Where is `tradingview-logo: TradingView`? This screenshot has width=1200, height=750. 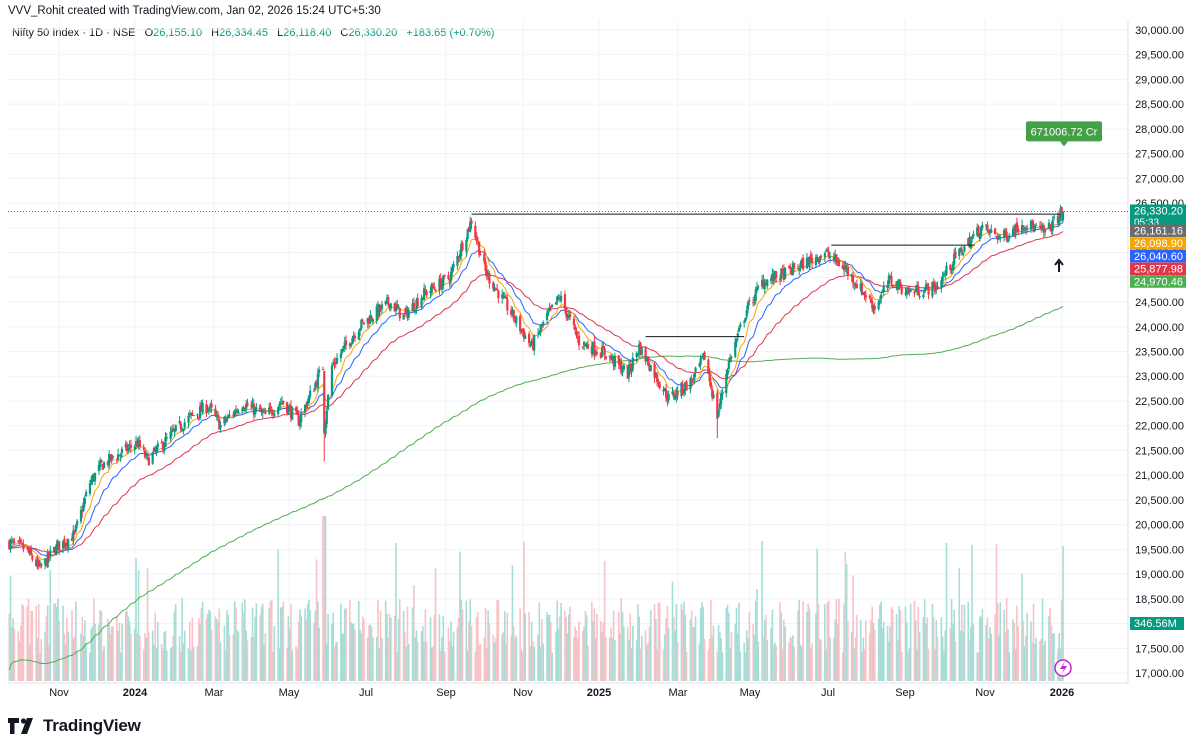 tradingview-logo: TradingView is located at coordinates (74, 726).